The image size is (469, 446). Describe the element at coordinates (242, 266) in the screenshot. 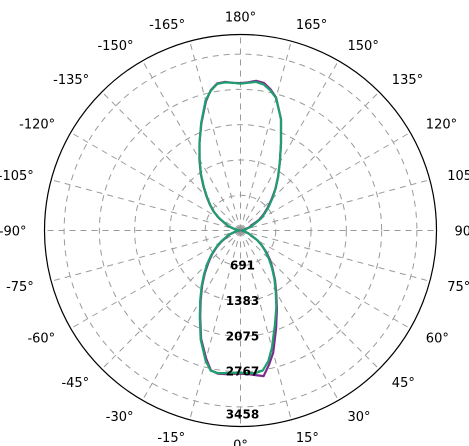

I see `radial-tick-label: 691` at that location.